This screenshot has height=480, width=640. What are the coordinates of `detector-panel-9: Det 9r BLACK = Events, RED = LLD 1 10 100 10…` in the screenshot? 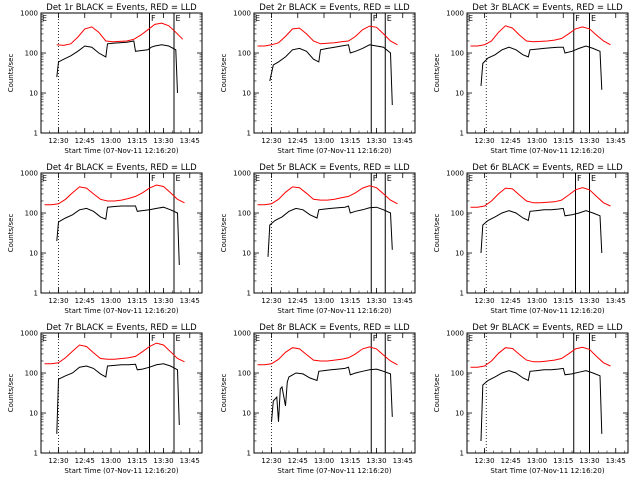 It's located at (532, 400).